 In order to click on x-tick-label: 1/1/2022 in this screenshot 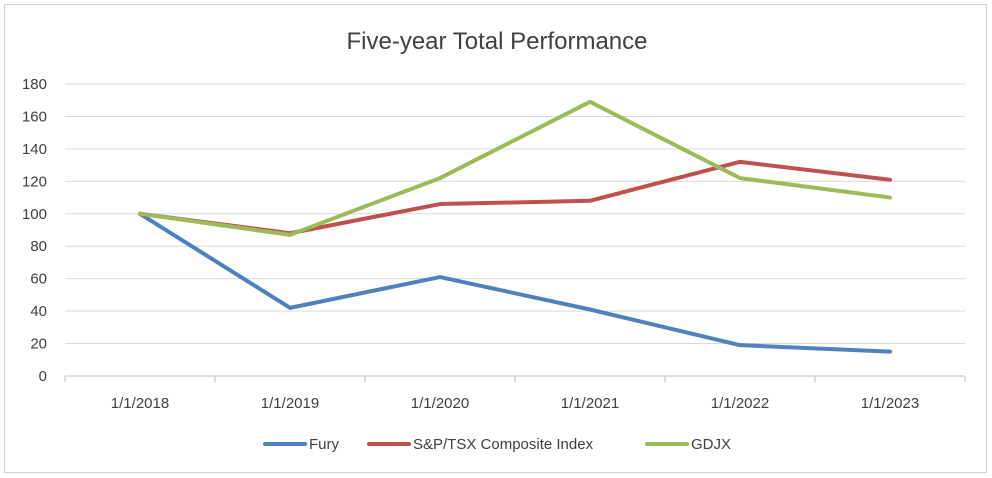, I will do `click(740, 403)`.